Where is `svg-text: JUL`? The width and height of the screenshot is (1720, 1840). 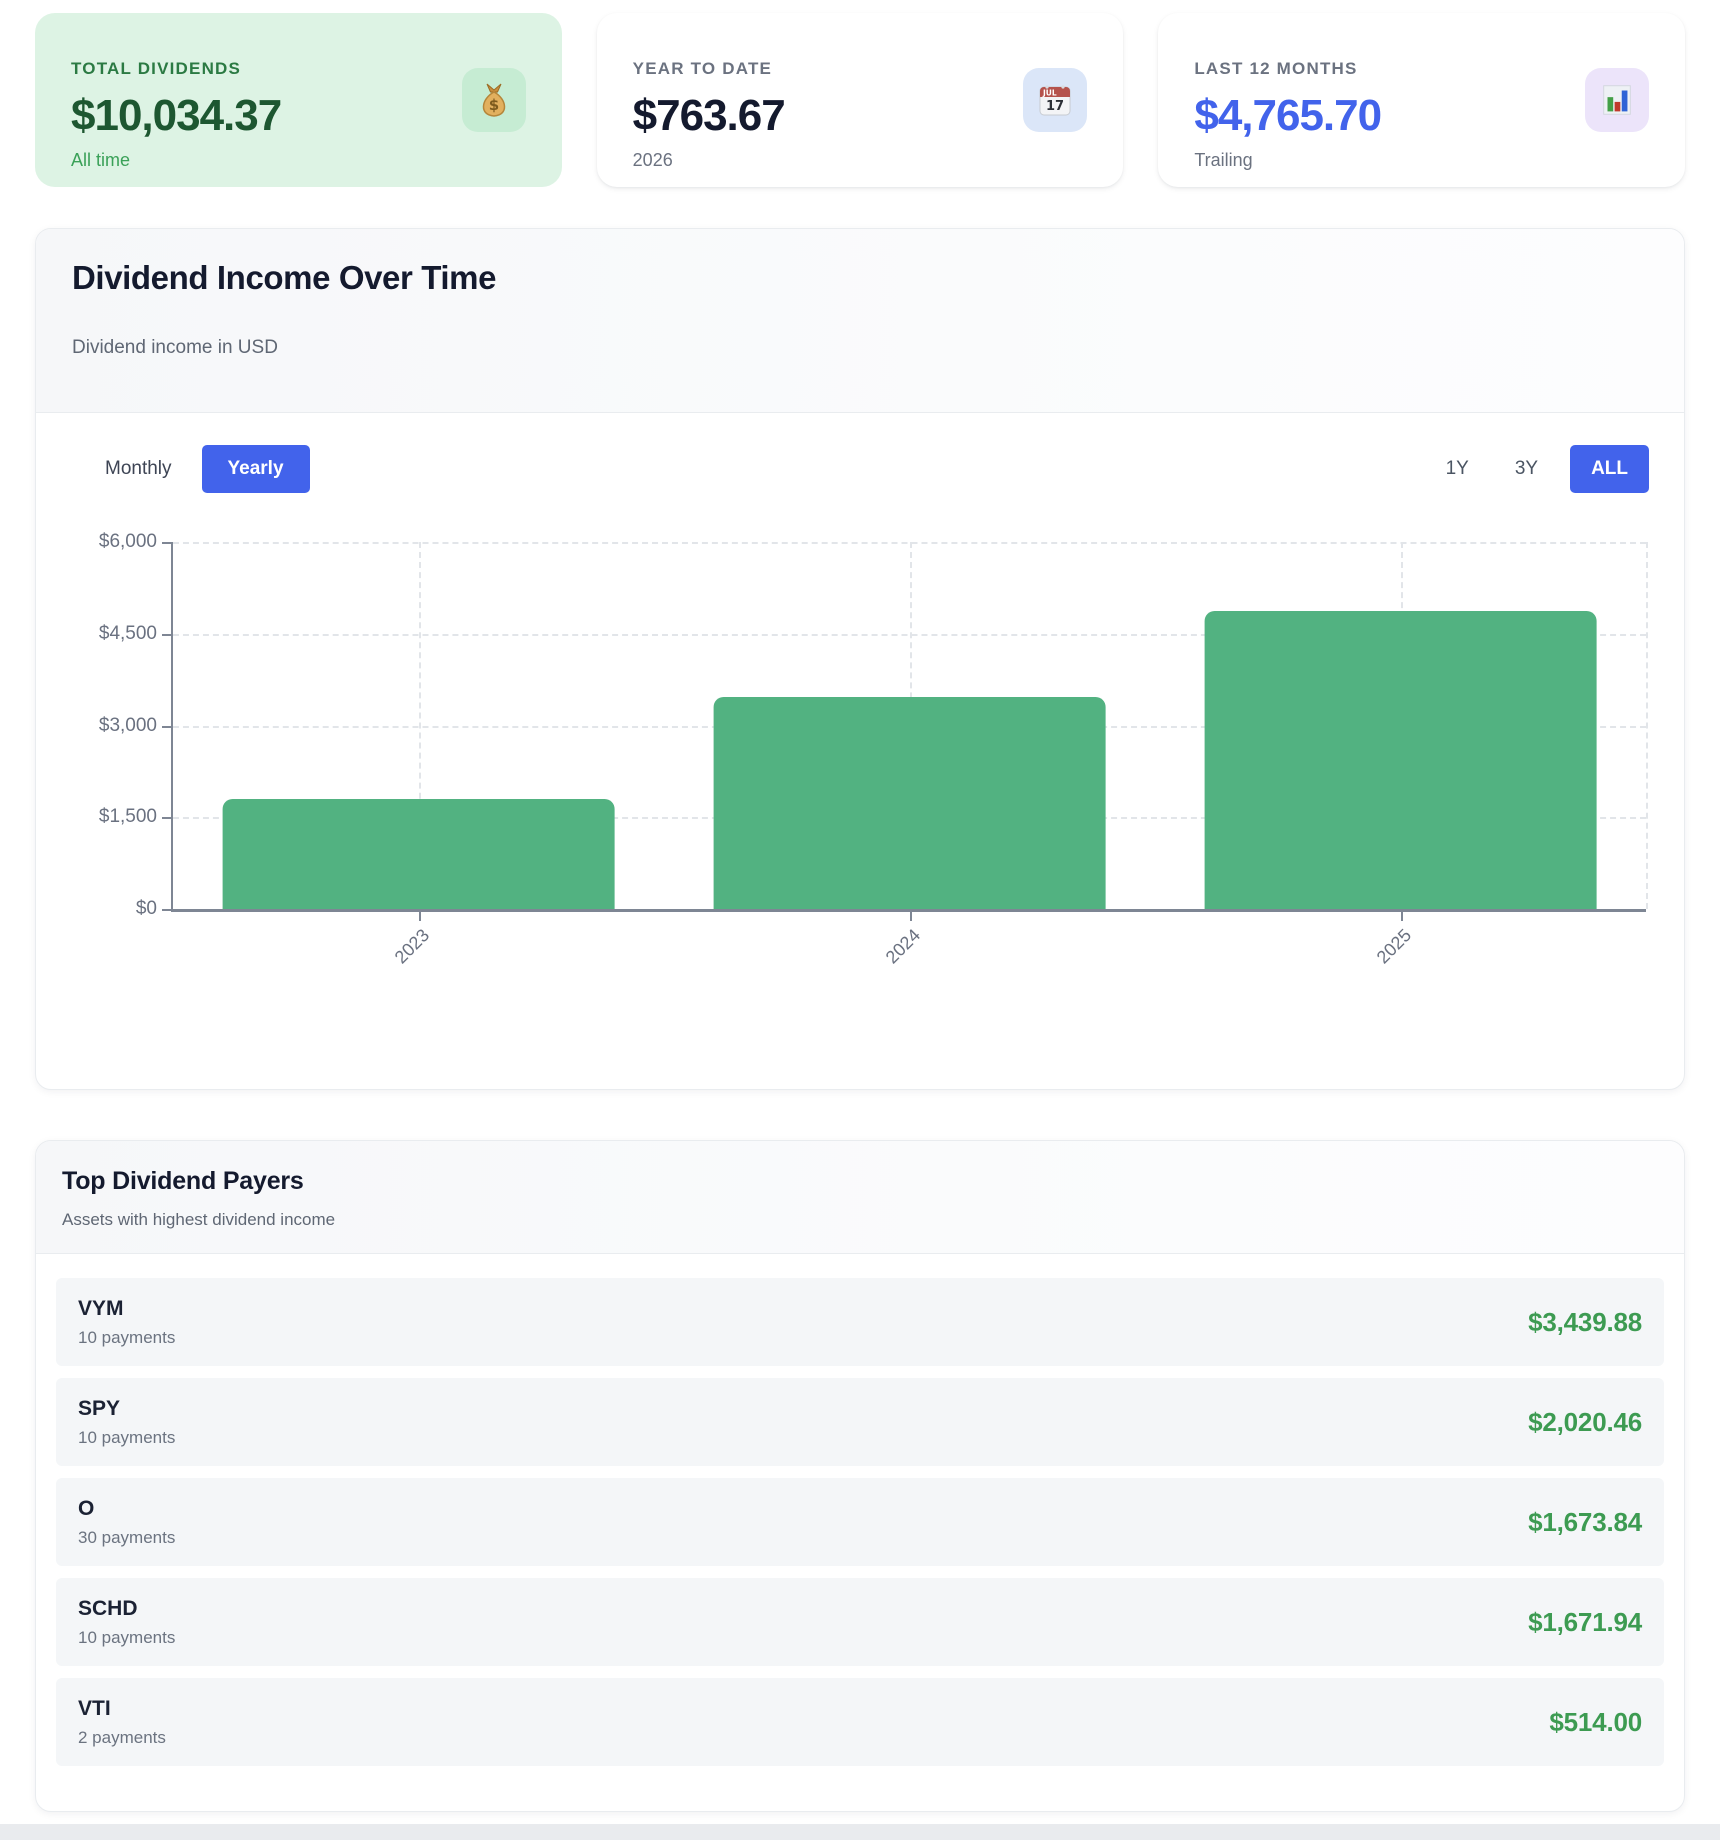 svg-text: JUL is located at coordinates (1049, 93).